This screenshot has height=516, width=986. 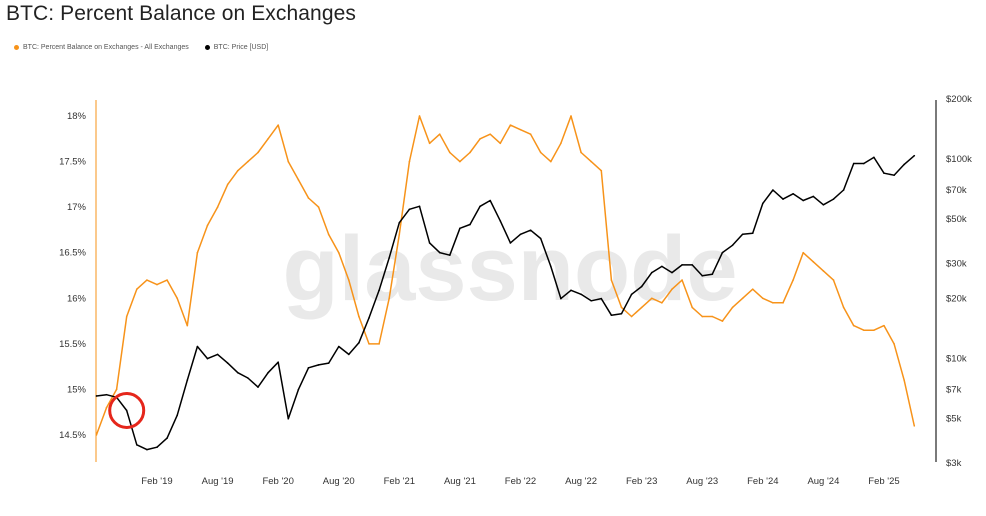 I want to click on annotation-circle, so click(x=127, y=410).